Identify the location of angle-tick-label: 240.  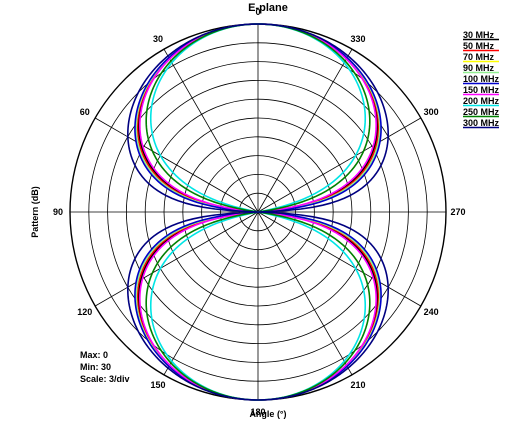
(431, 312).